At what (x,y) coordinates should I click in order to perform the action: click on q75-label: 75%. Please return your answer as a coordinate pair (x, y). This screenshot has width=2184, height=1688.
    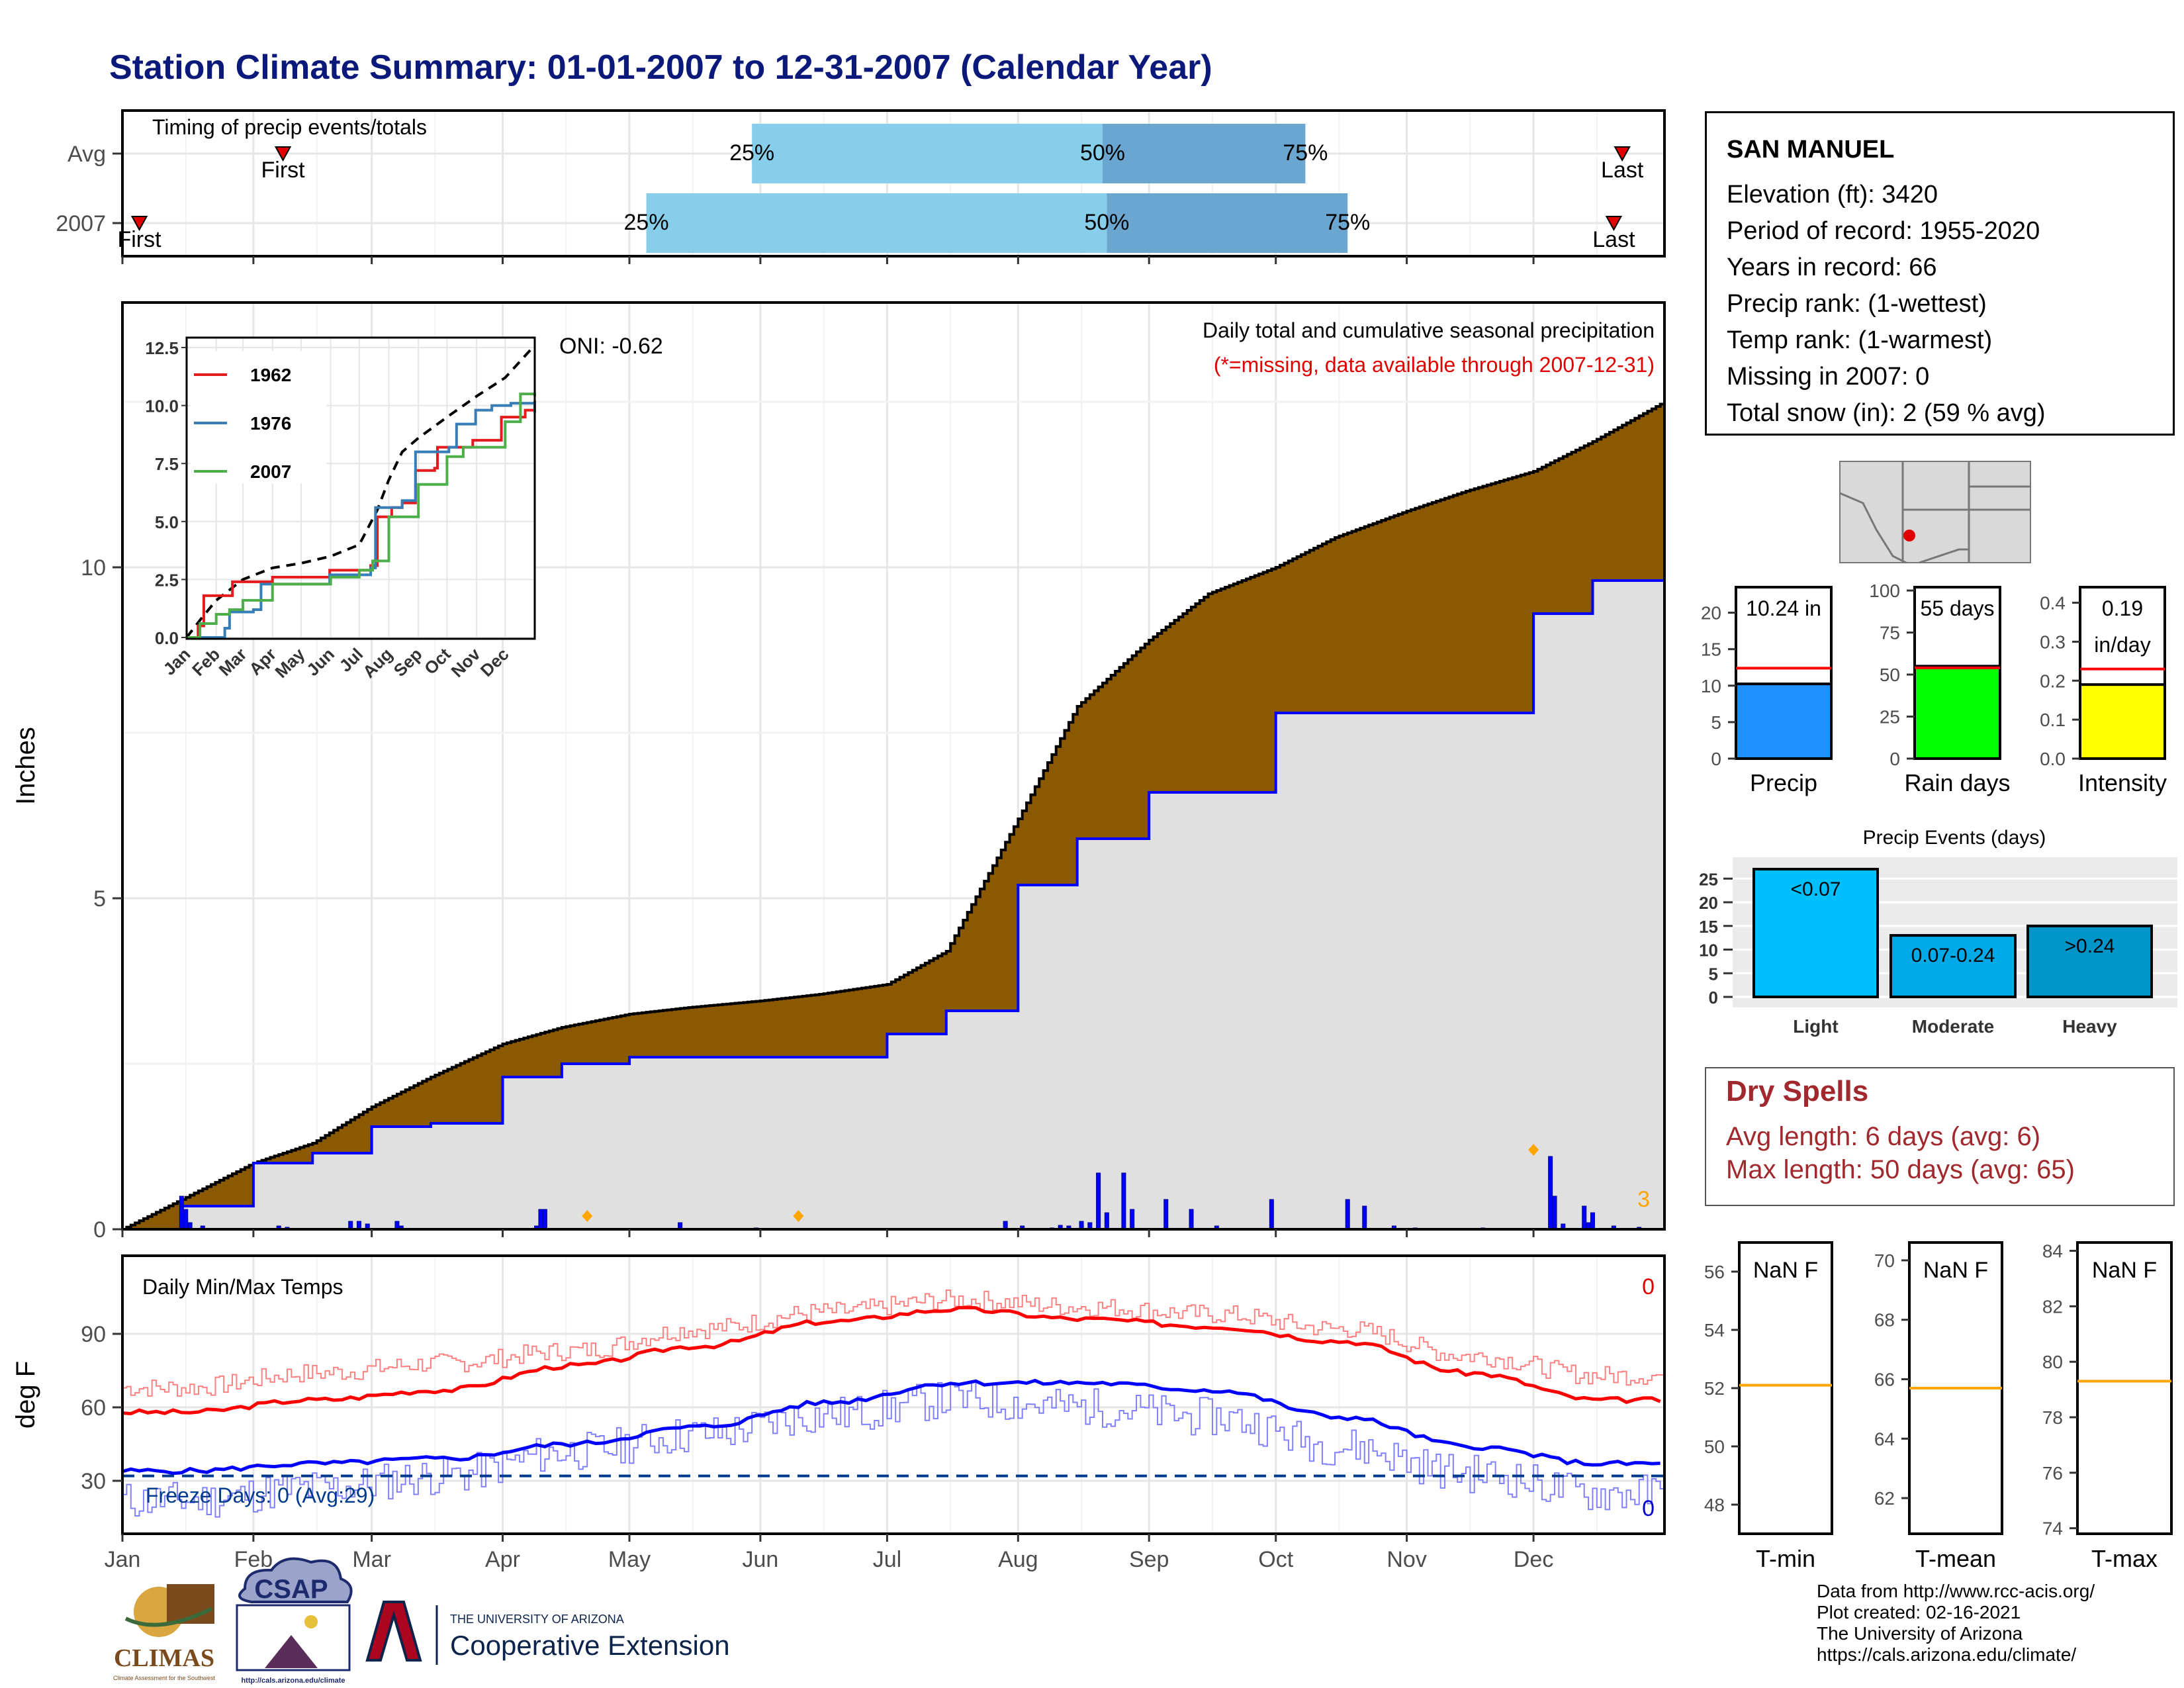
    Looking at the image, I should click on (1347, 222).